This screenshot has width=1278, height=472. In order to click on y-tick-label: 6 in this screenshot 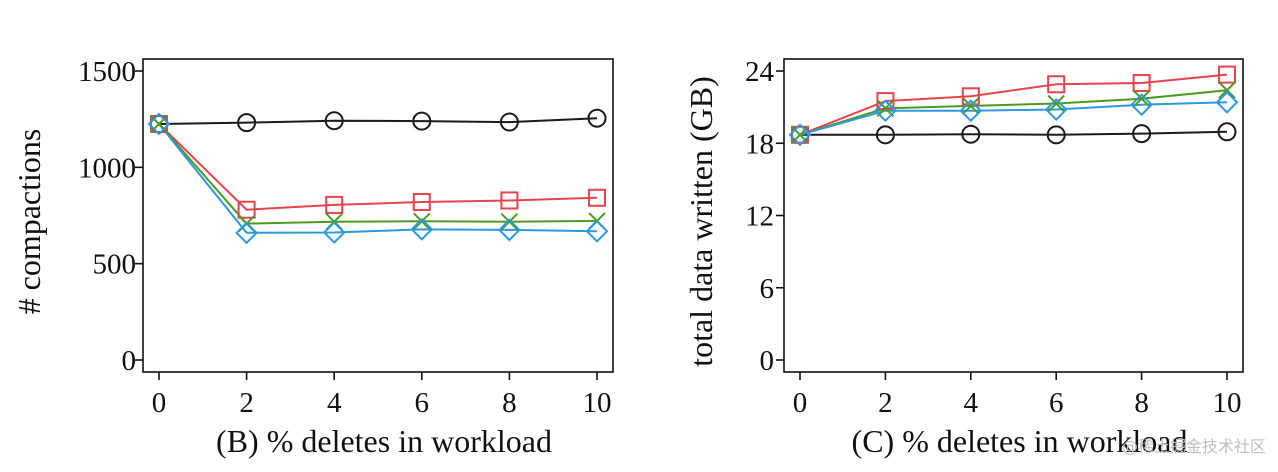, I will do `click(767, 289)`.